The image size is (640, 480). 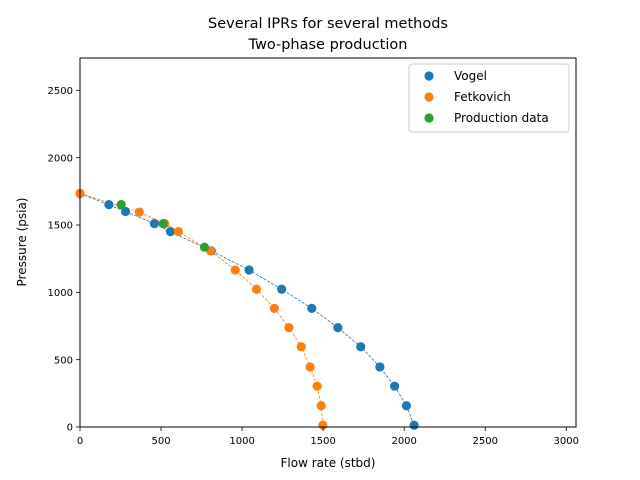 I want to click on legend: Vogel Fetkovich Production data, so click(x=489, y=98).